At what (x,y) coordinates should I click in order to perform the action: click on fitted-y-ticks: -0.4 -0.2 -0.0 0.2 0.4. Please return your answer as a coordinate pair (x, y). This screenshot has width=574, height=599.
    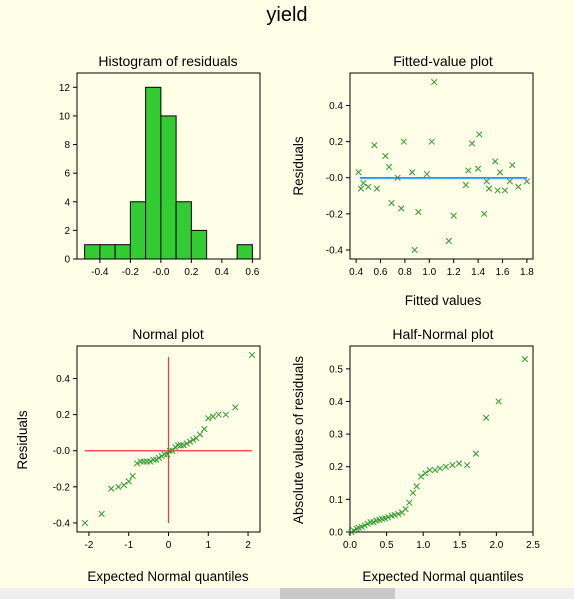
    Looking at the image, I should click on (338, 178).